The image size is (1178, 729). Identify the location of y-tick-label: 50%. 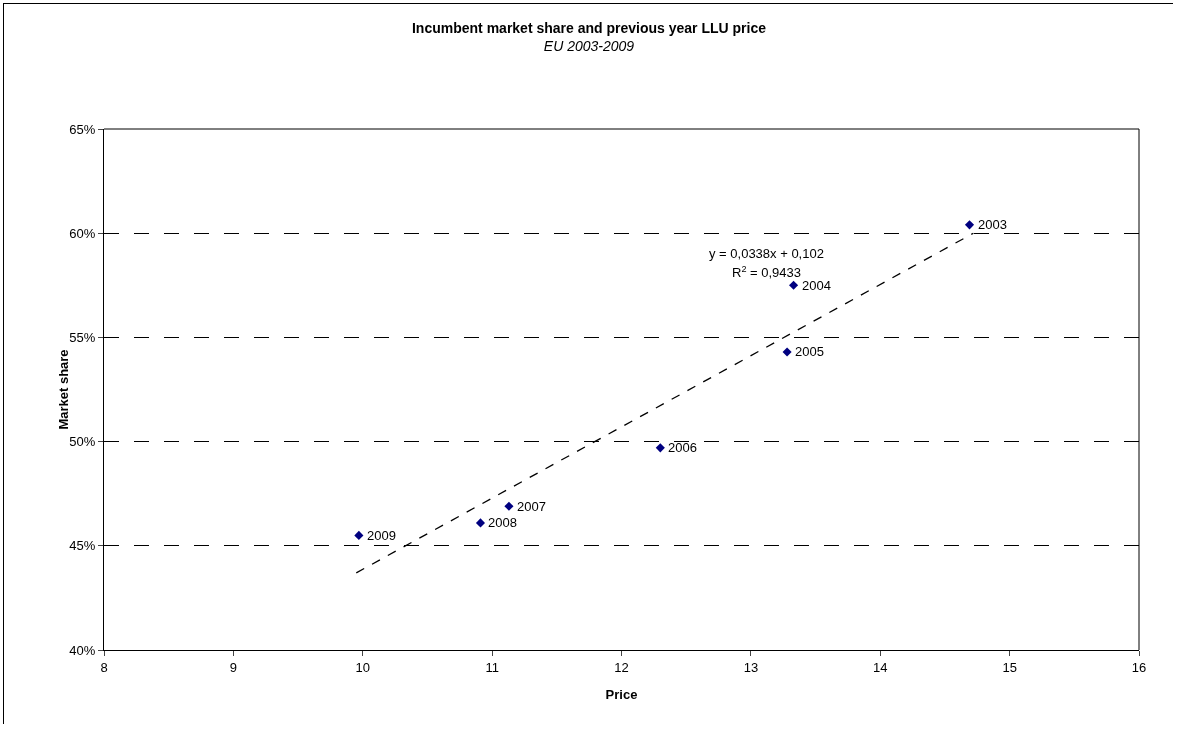
(82, 442).